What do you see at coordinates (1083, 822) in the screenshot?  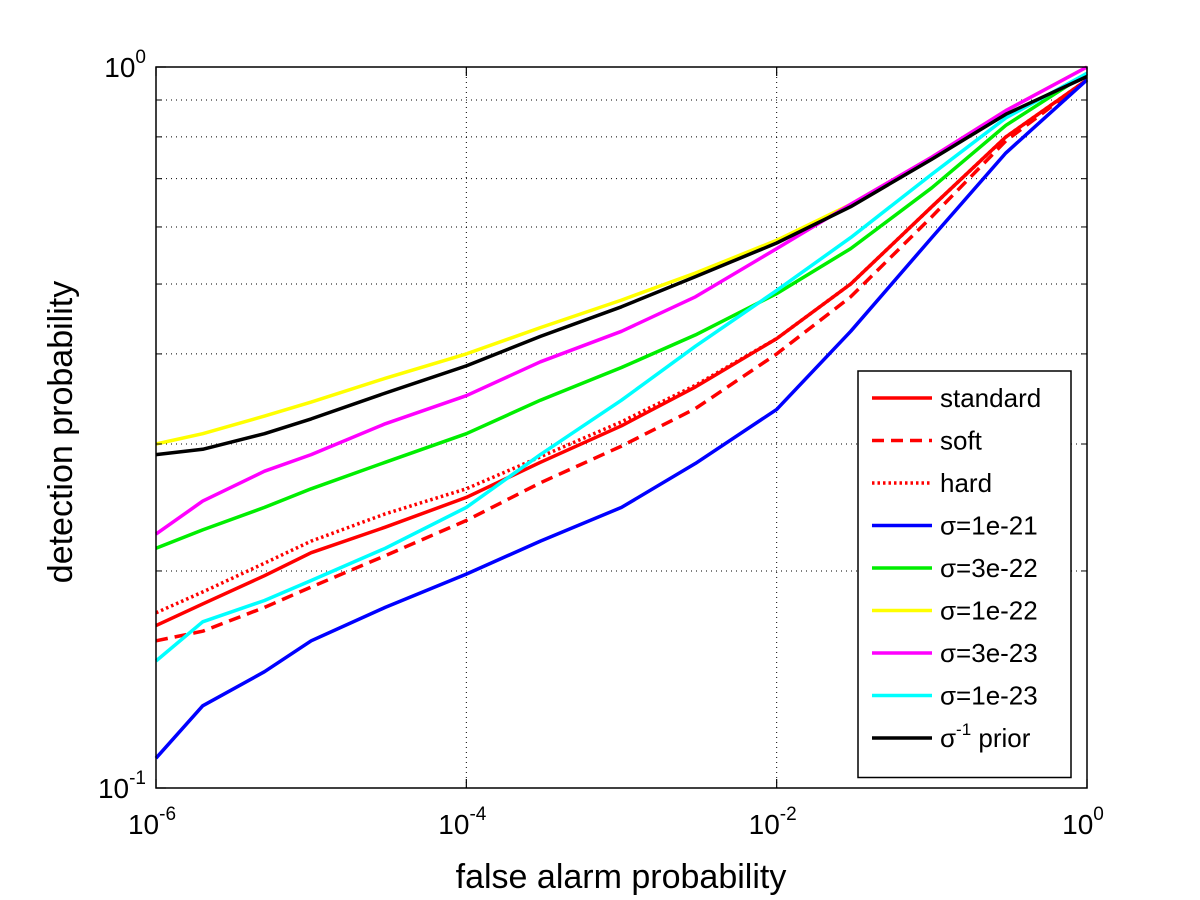 I see `x-tick-label: 10⁰` at bounding box center [1083, 822].